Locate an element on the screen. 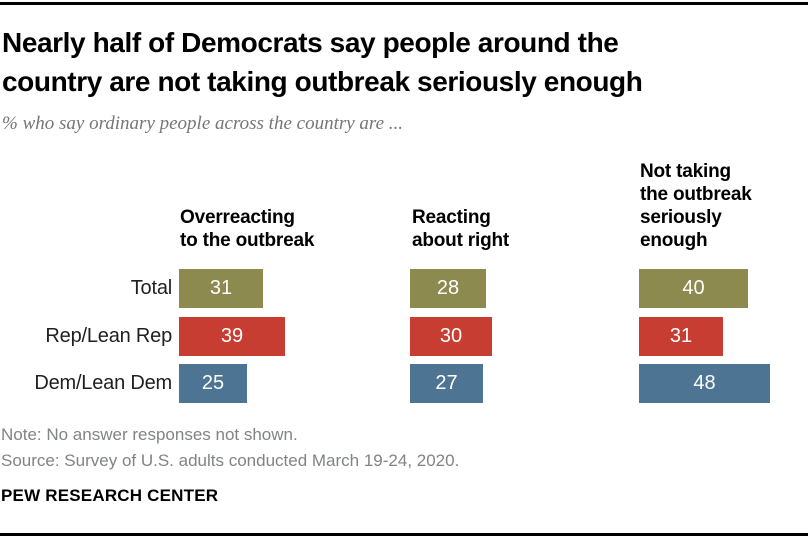  bar-rep-about-right: 30 is located at coordinates (451, 336).